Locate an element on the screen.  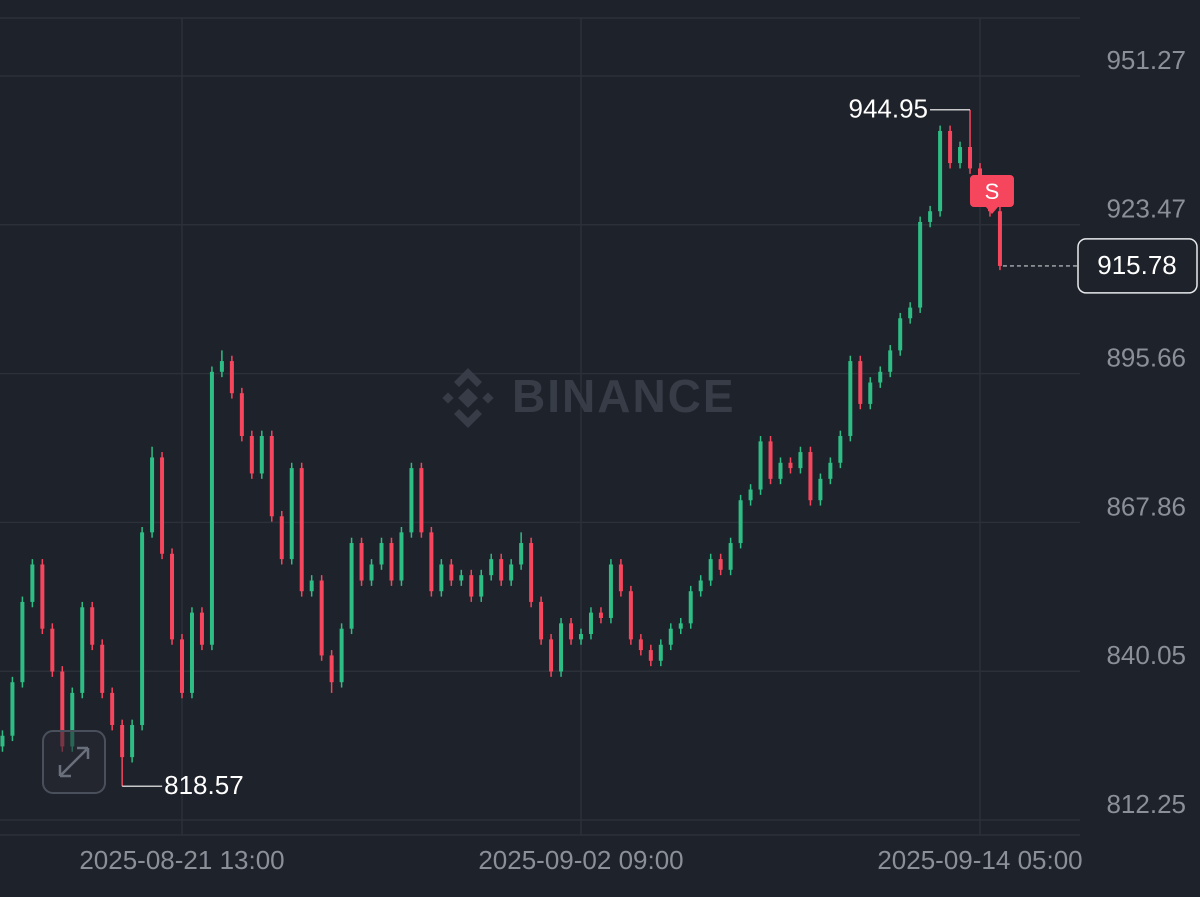
signal-label: S is located at coordinates (992, 191).